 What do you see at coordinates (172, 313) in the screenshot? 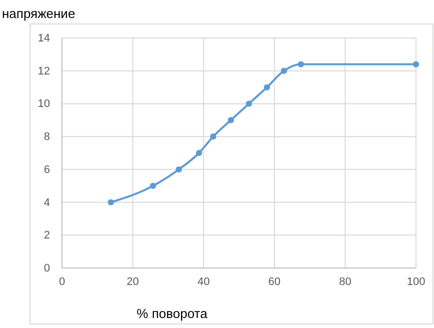
I see `x-axis-title: % поворота` at bounding box center [172, 313].